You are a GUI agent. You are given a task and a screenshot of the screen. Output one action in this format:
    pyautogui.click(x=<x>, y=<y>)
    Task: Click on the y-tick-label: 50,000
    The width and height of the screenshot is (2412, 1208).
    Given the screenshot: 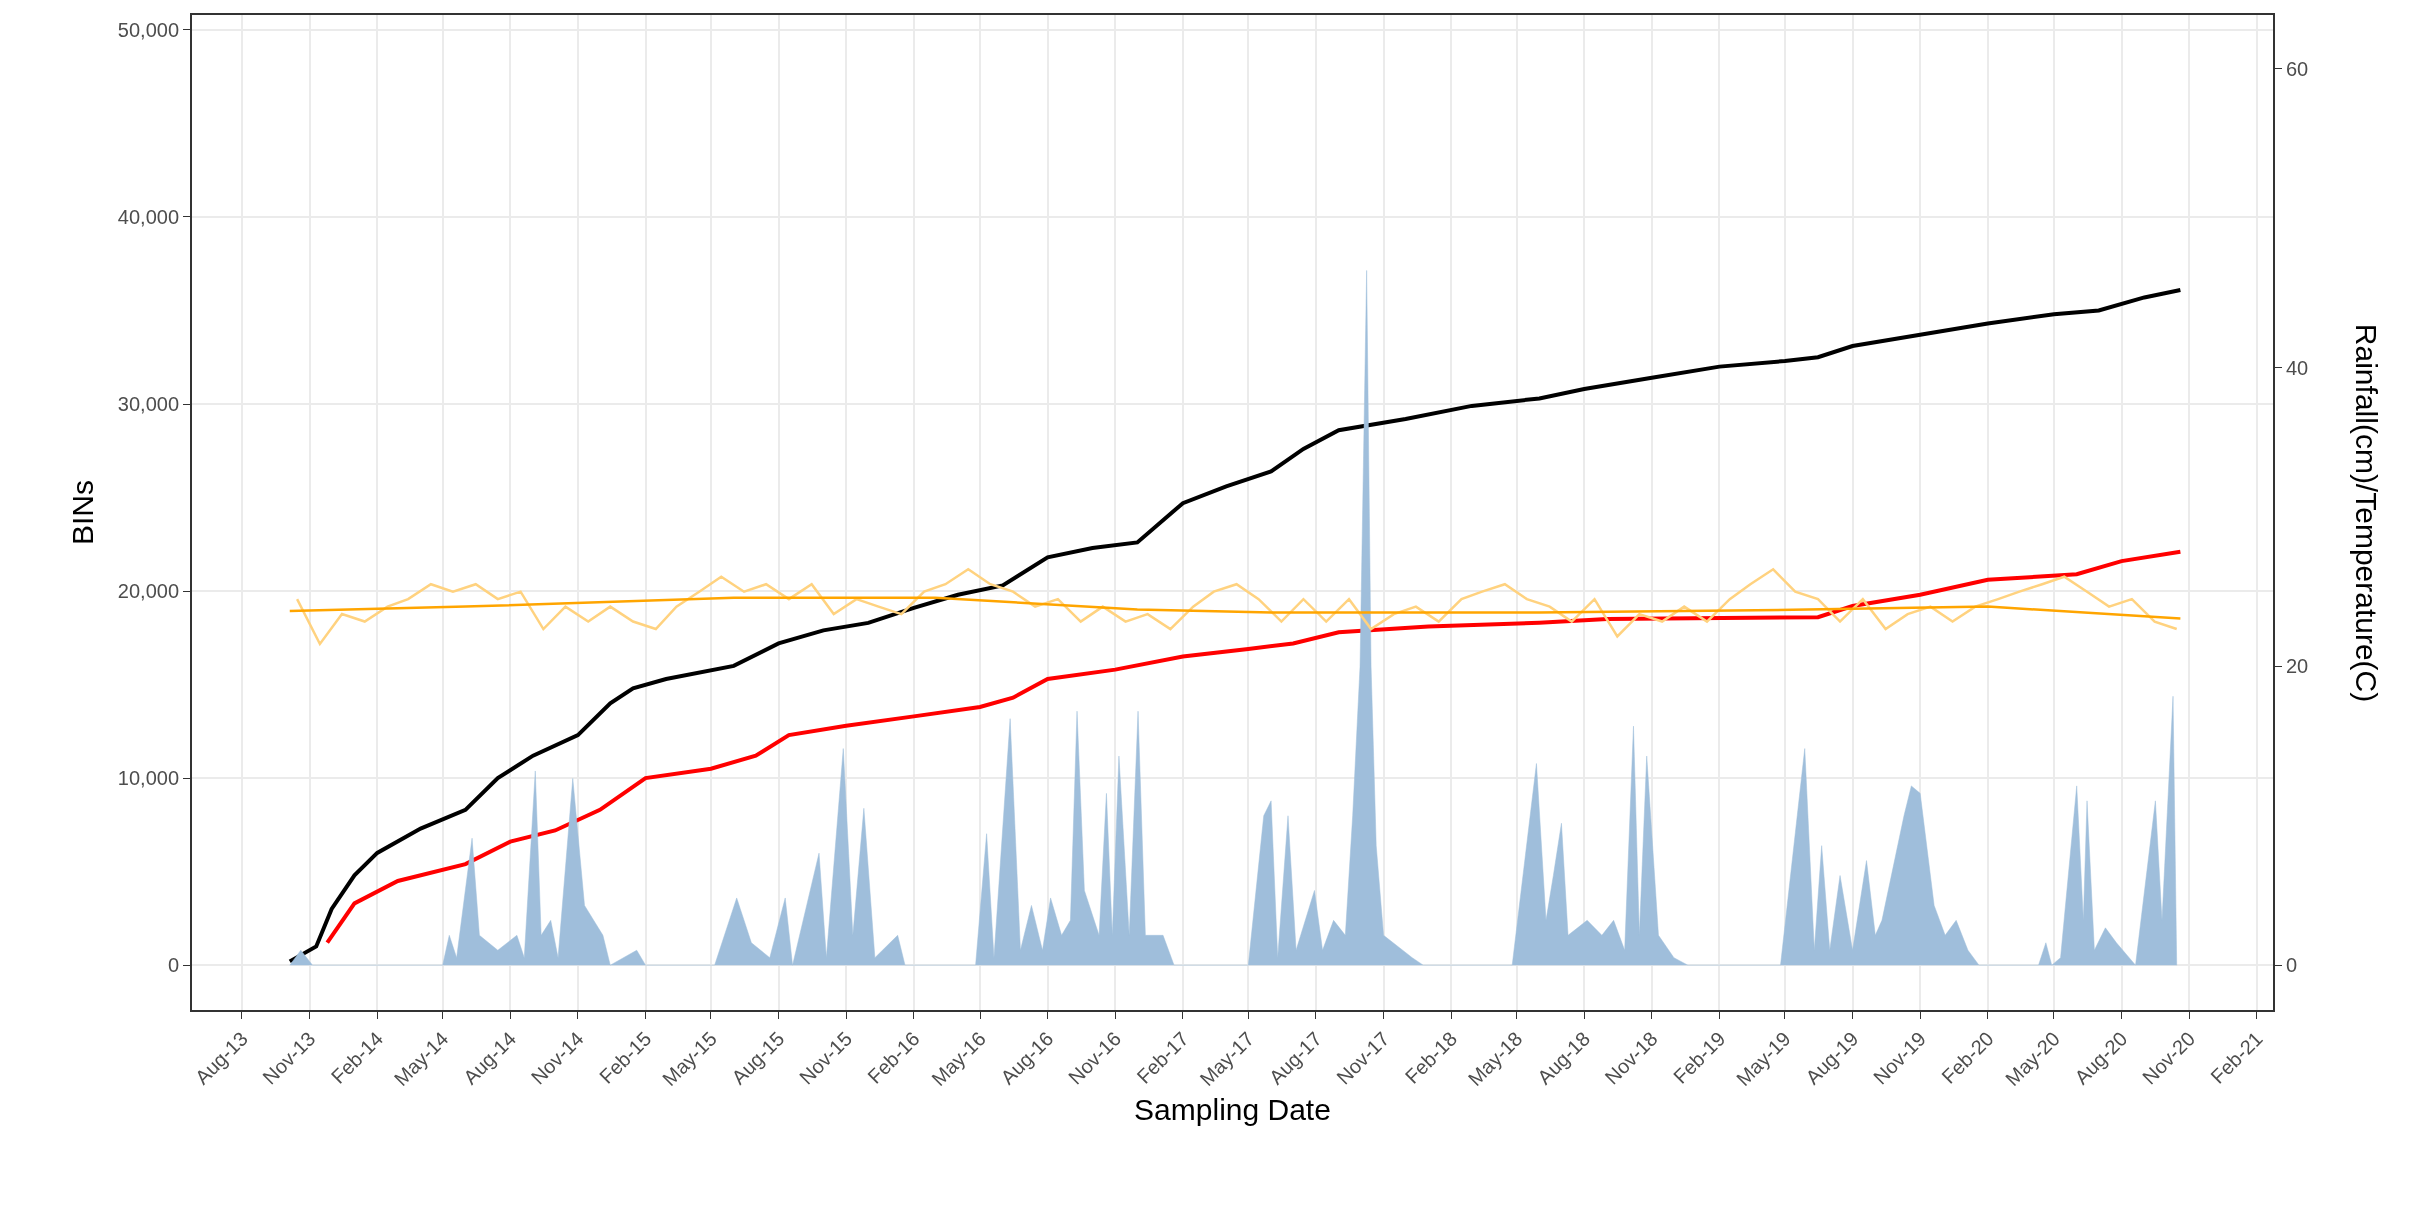 What is the action you would take?
    pyautogui.click(x=148, y=29)
    